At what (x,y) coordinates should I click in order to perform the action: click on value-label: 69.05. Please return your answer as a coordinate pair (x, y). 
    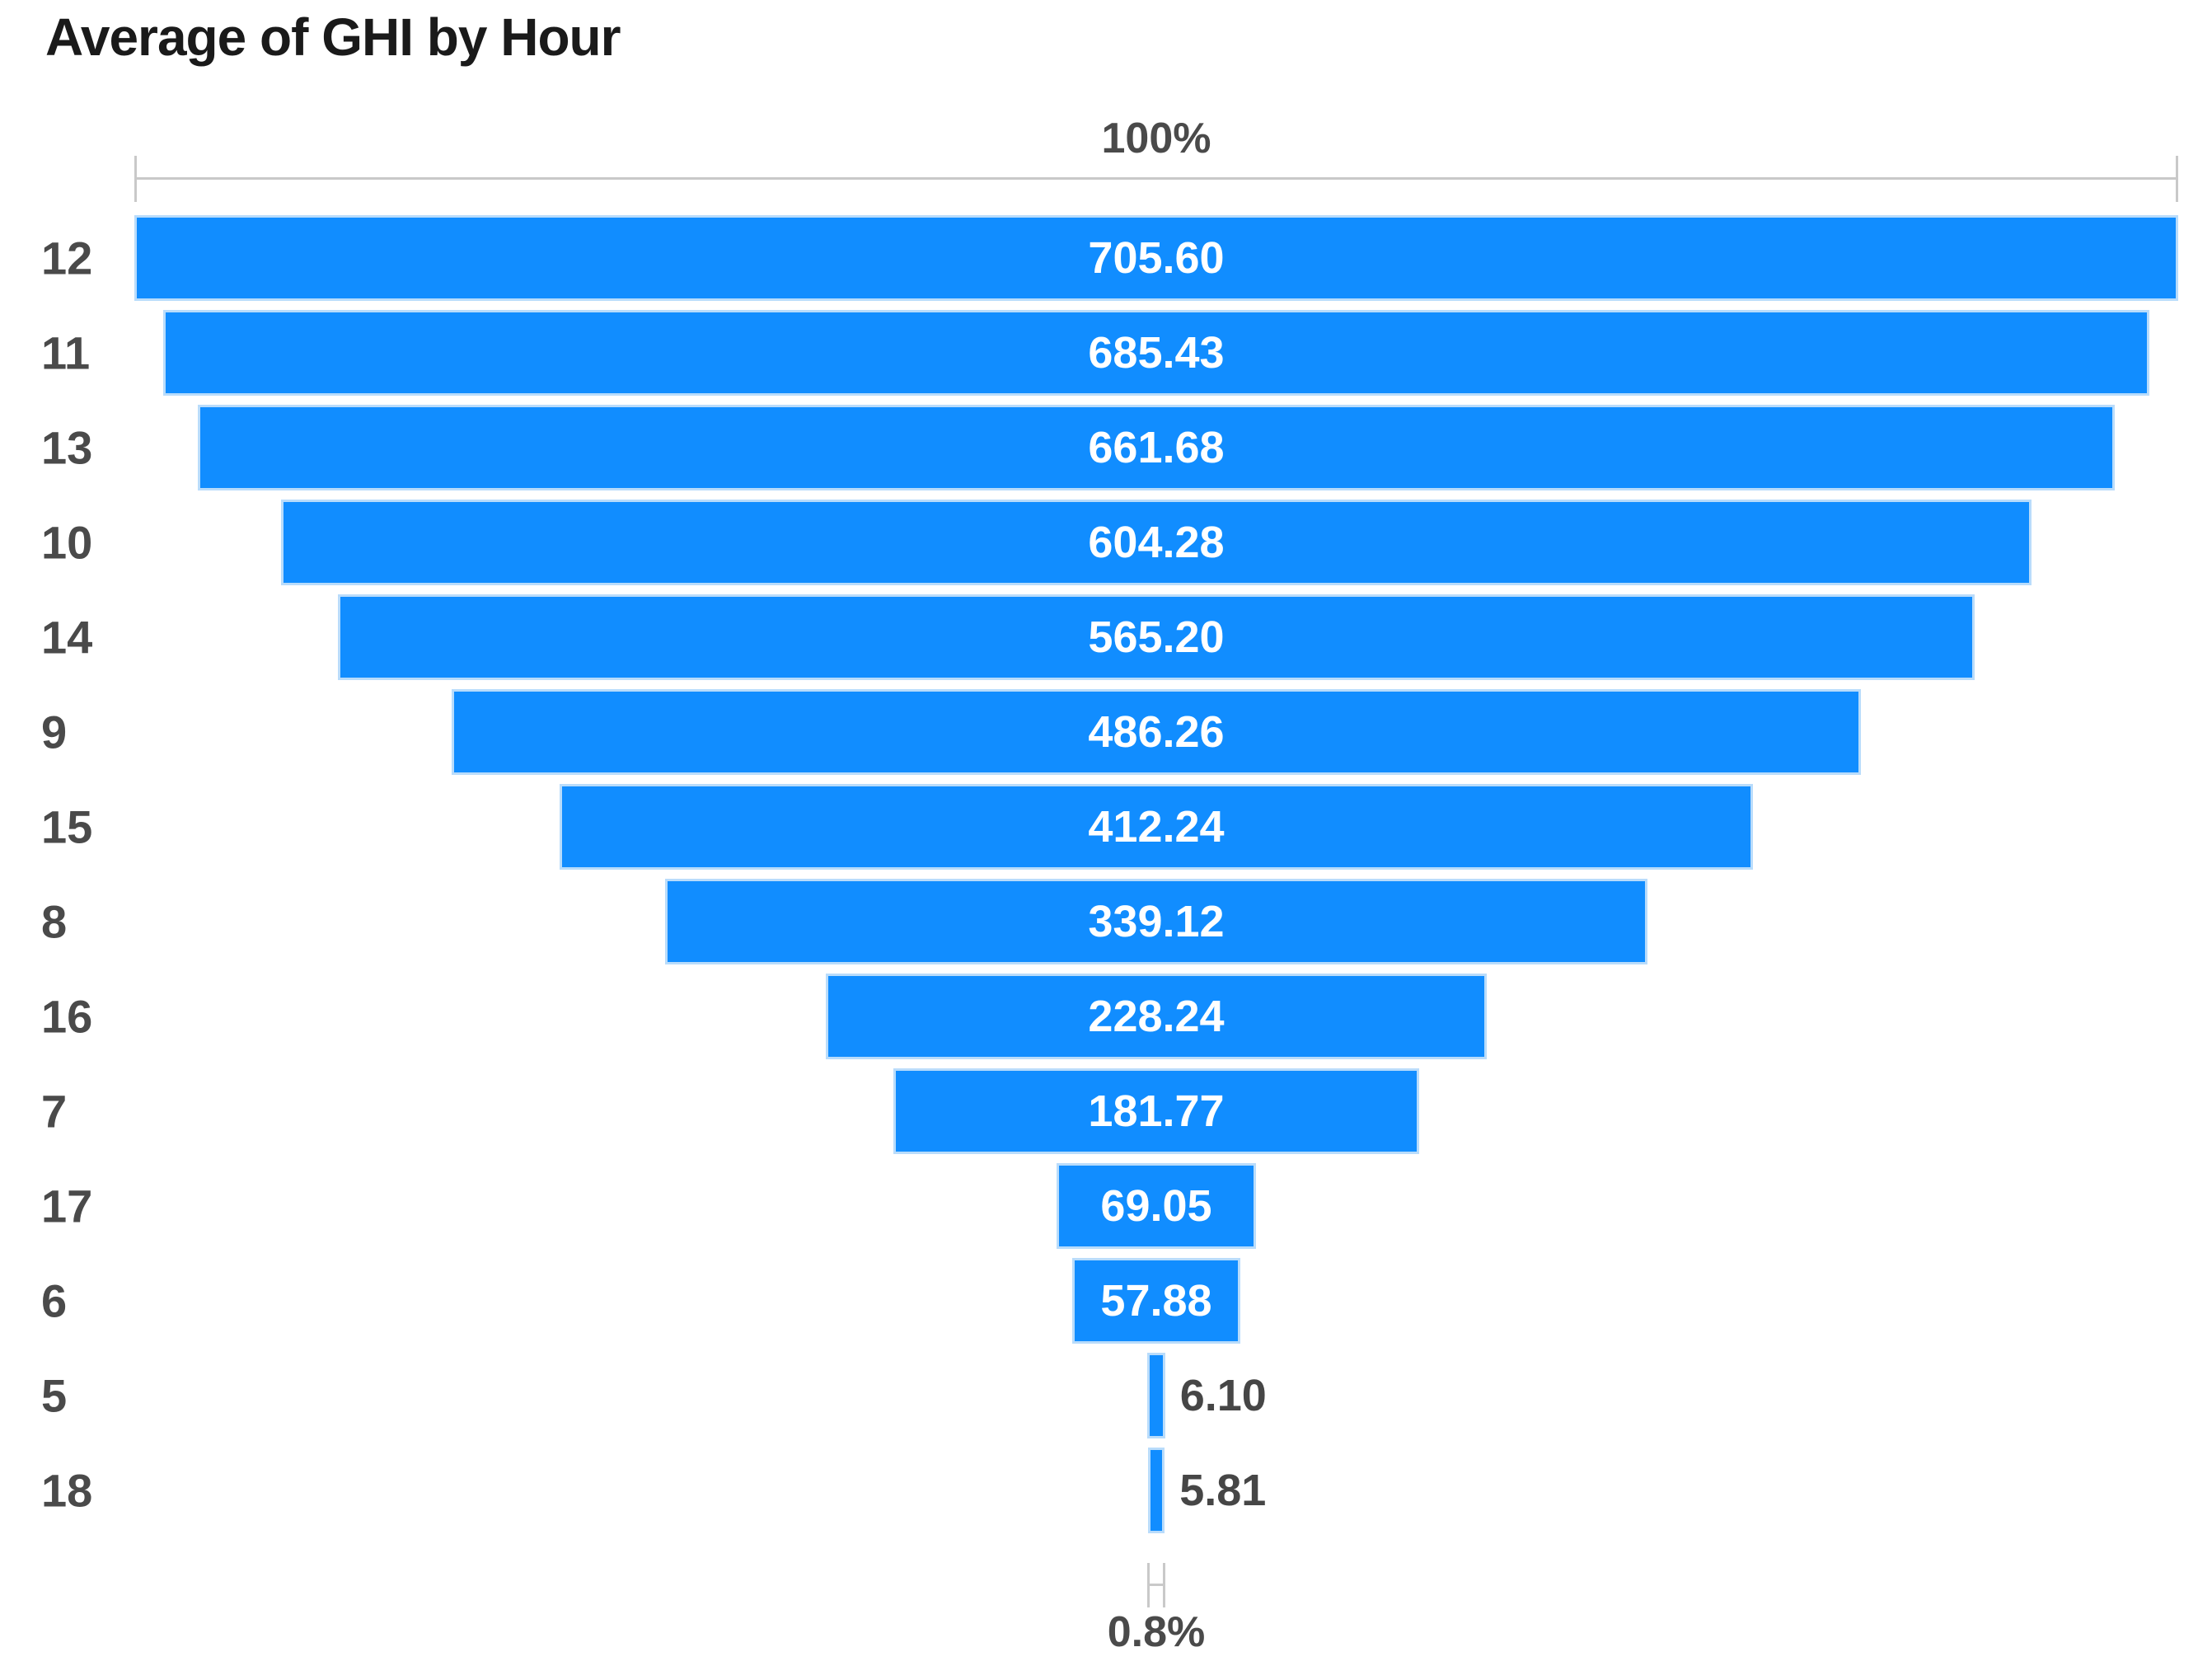
    Looking at the image, I should click on (1156, 1205).